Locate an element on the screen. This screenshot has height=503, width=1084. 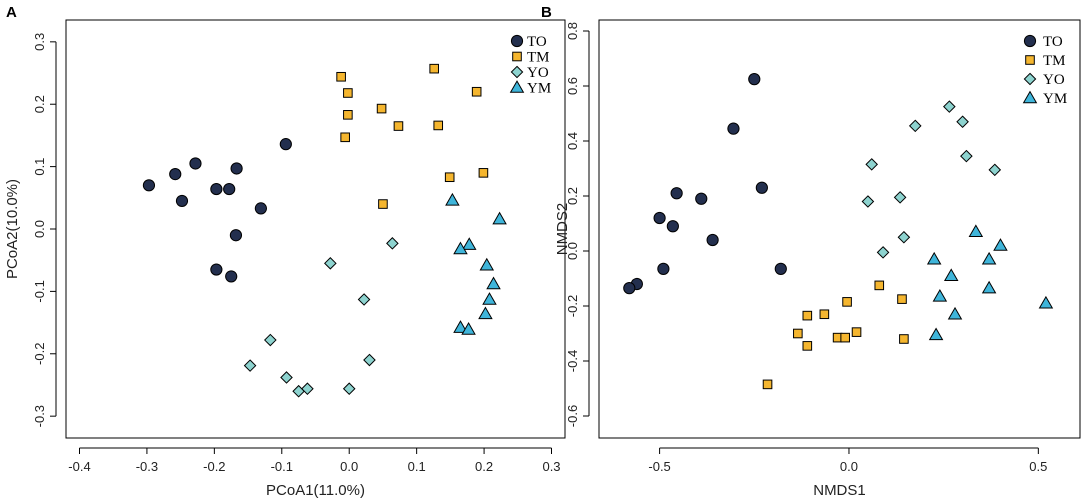
legend-label-yo: YO is located at coordinates (538, 73).